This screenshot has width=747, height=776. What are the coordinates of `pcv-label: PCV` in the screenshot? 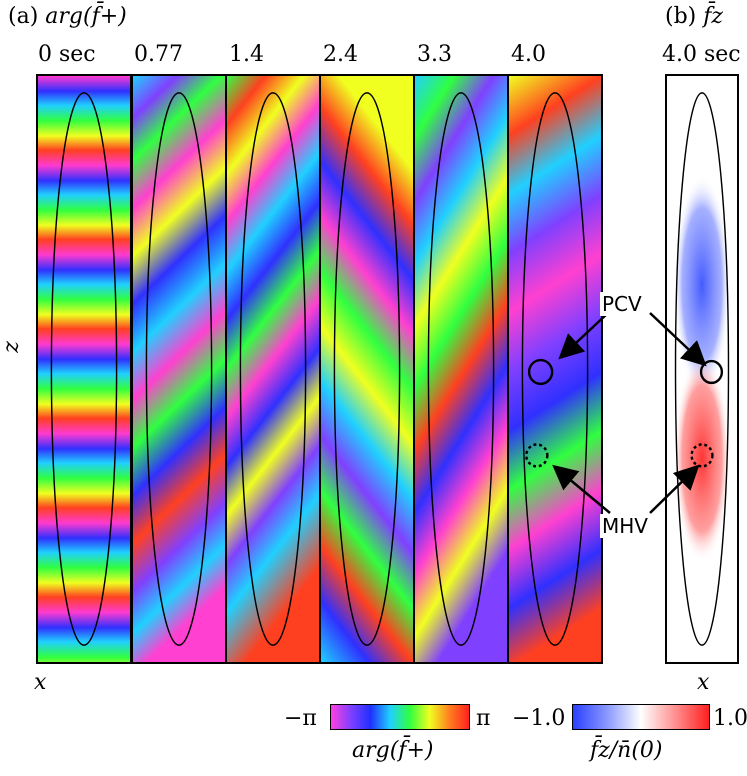 It's located at (622, 304).